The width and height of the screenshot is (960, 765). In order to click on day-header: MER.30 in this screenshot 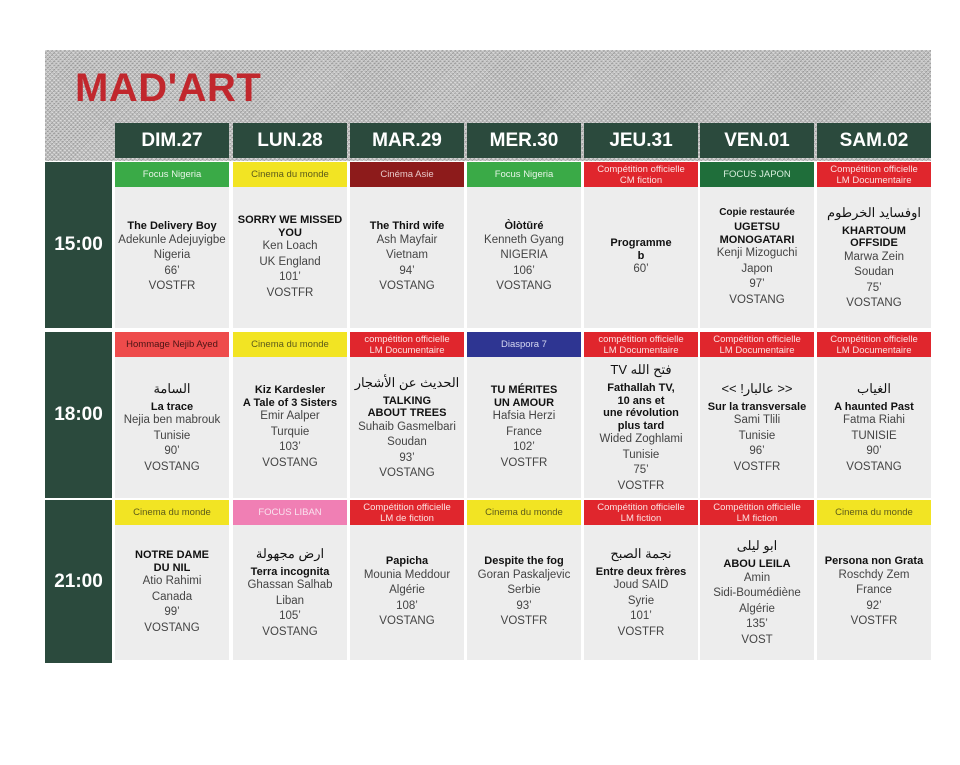, I will do `click(524, 140)`.